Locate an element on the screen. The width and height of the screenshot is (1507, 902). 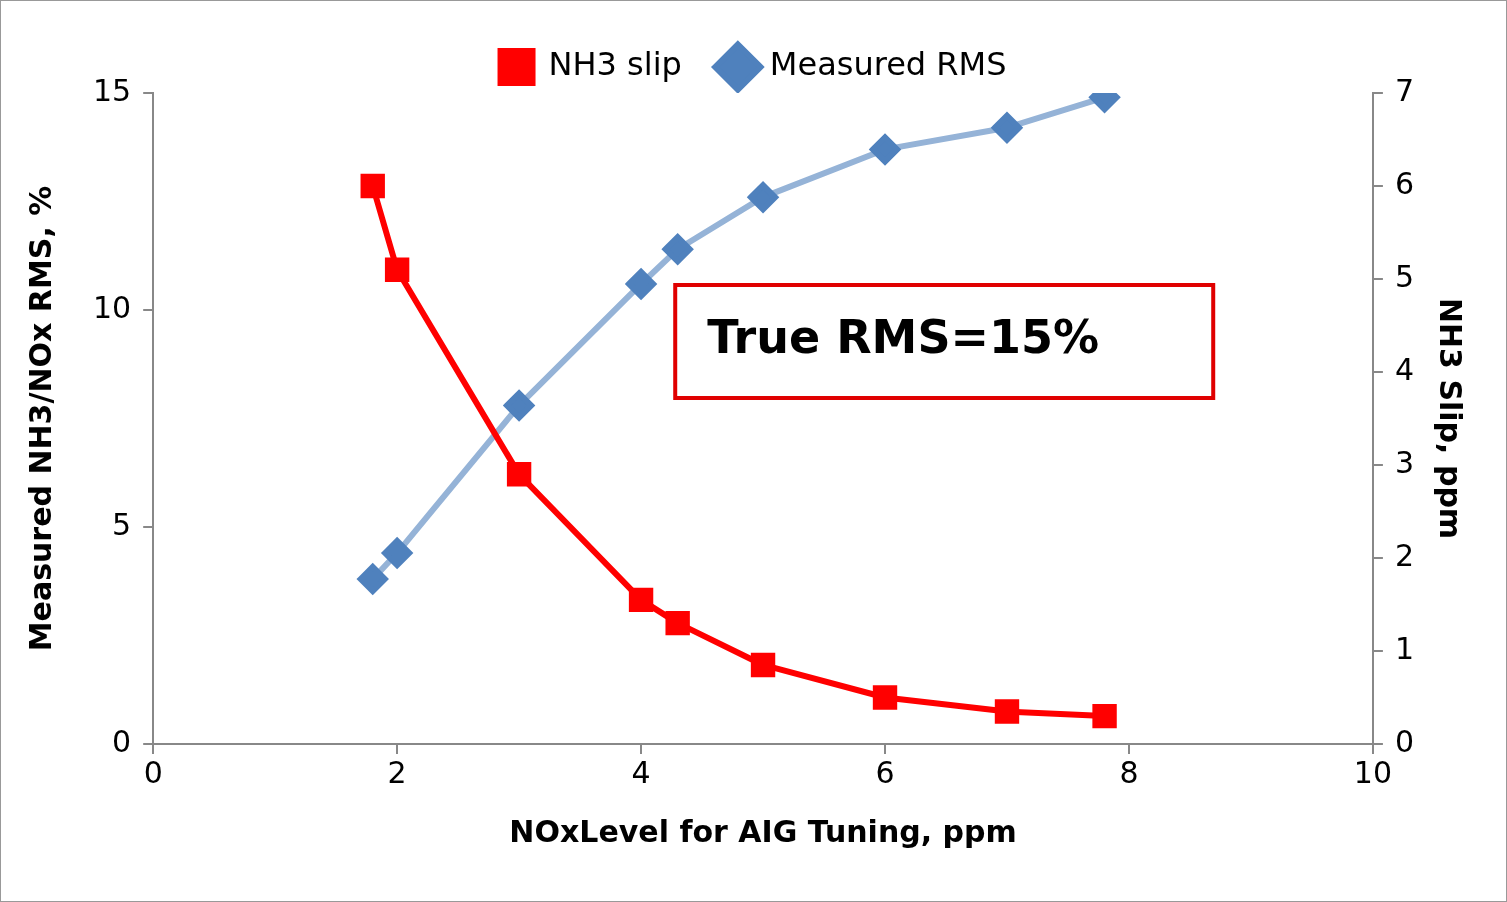
x-tick-label: 4 is located at coordinates (641, 772).